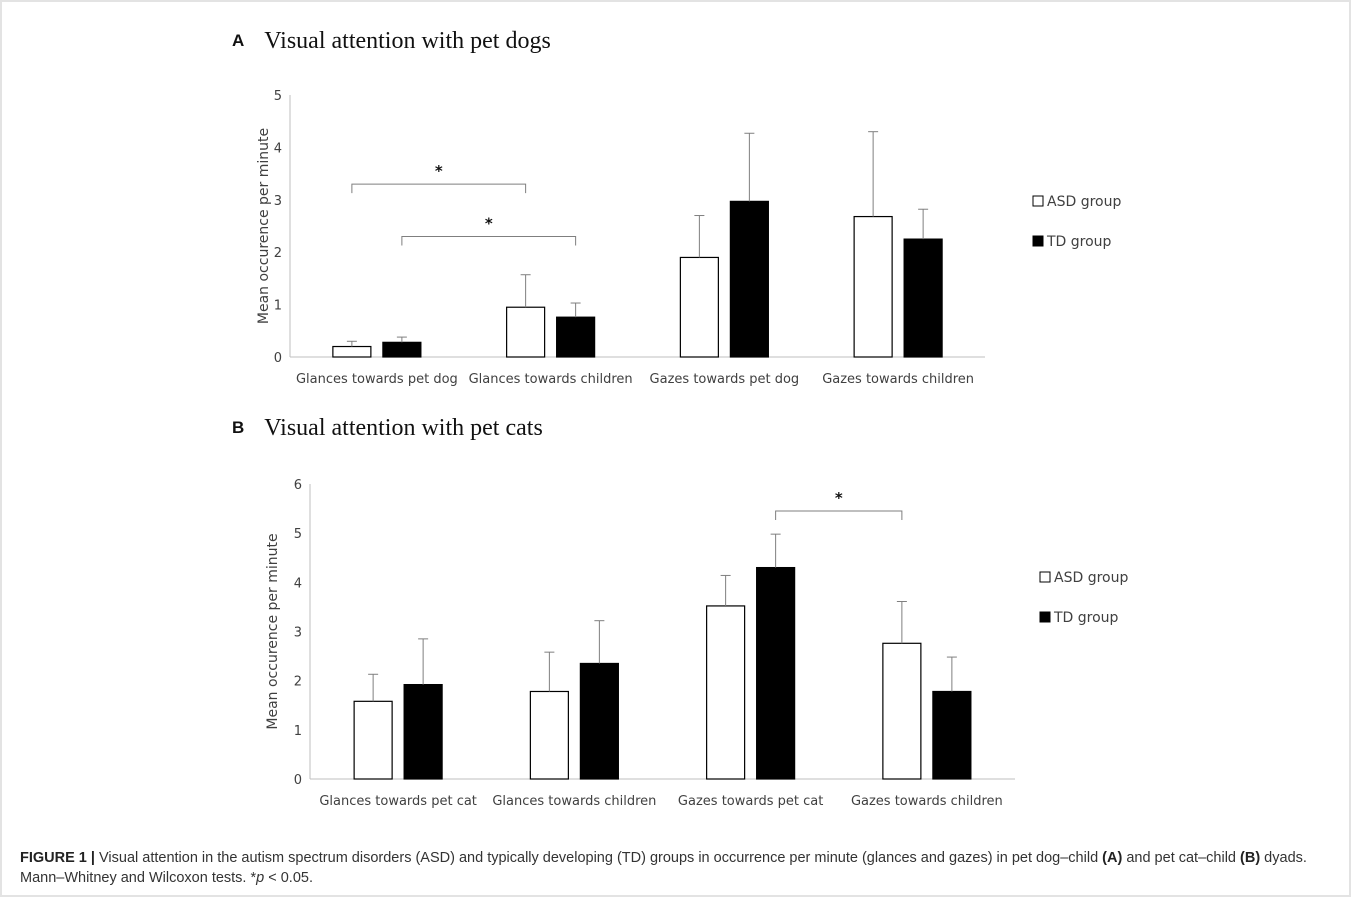  What do you see at coordinates (298, 682) in the screenshot?
I see `chart-b-y-tick-label: 2` at bounding box center [298, 682].